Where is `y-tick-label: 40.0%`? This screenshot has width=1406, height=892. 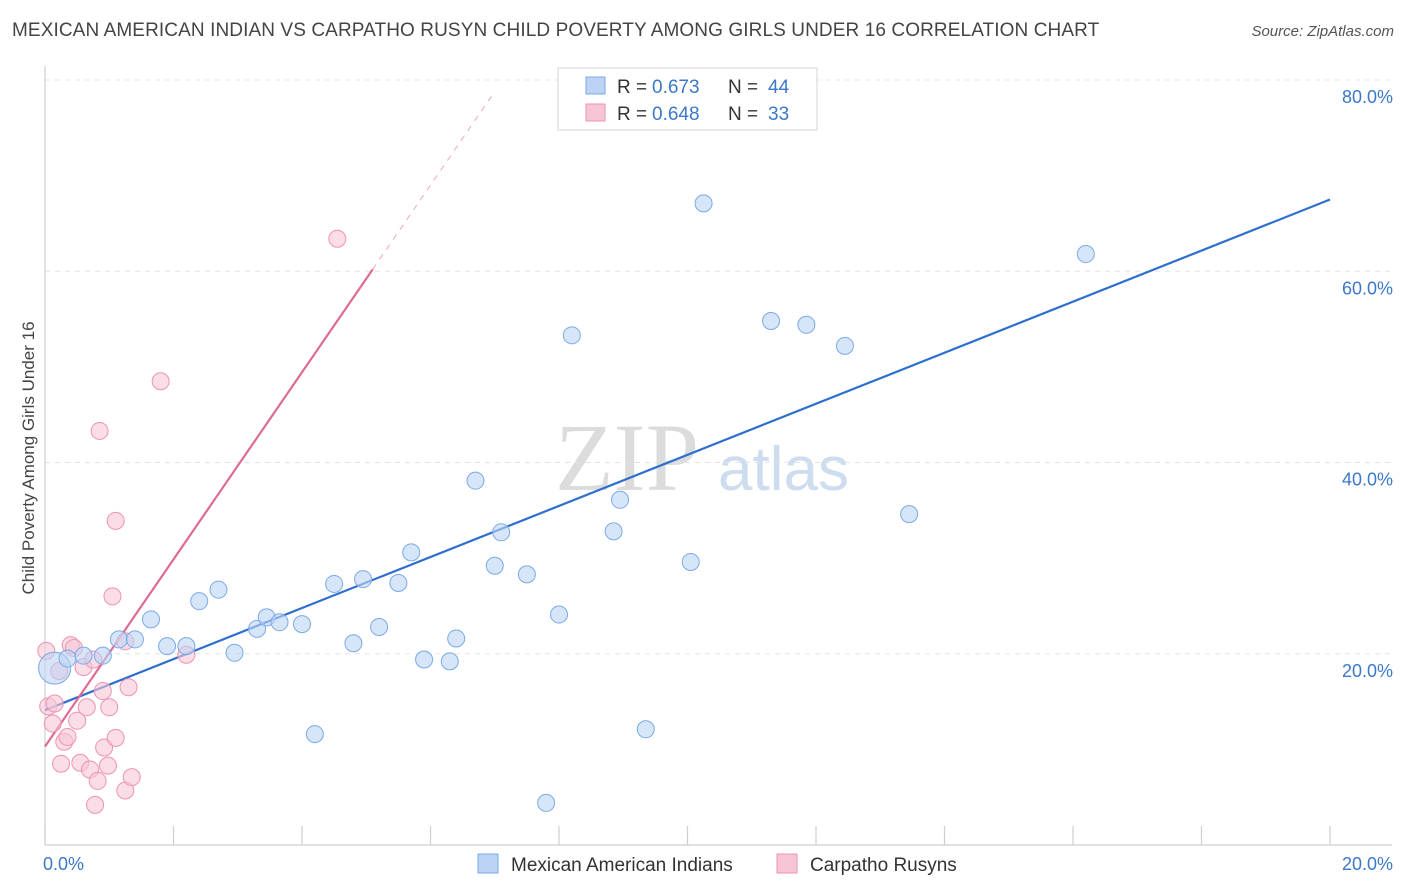 y-tick-label: 40.0% is located at coordinates (1367, 480).